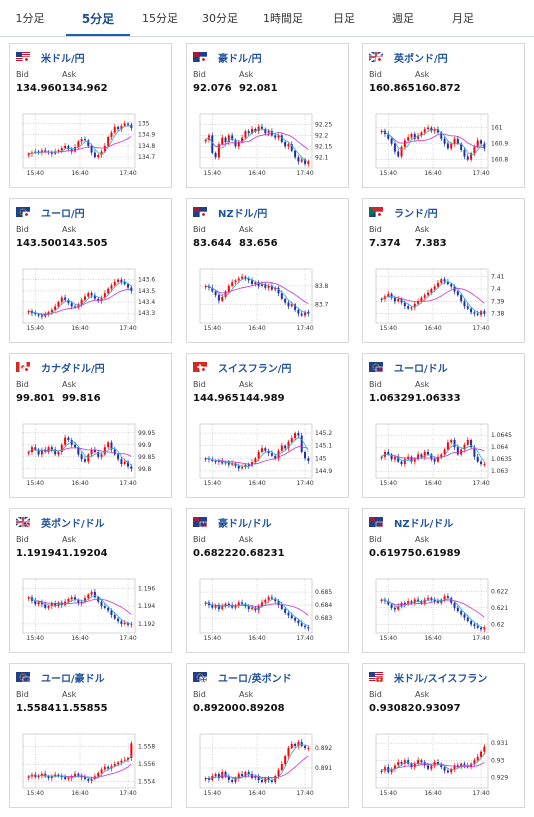  I want to click on pair-name: 英ポンド/円, so click(421, 59).